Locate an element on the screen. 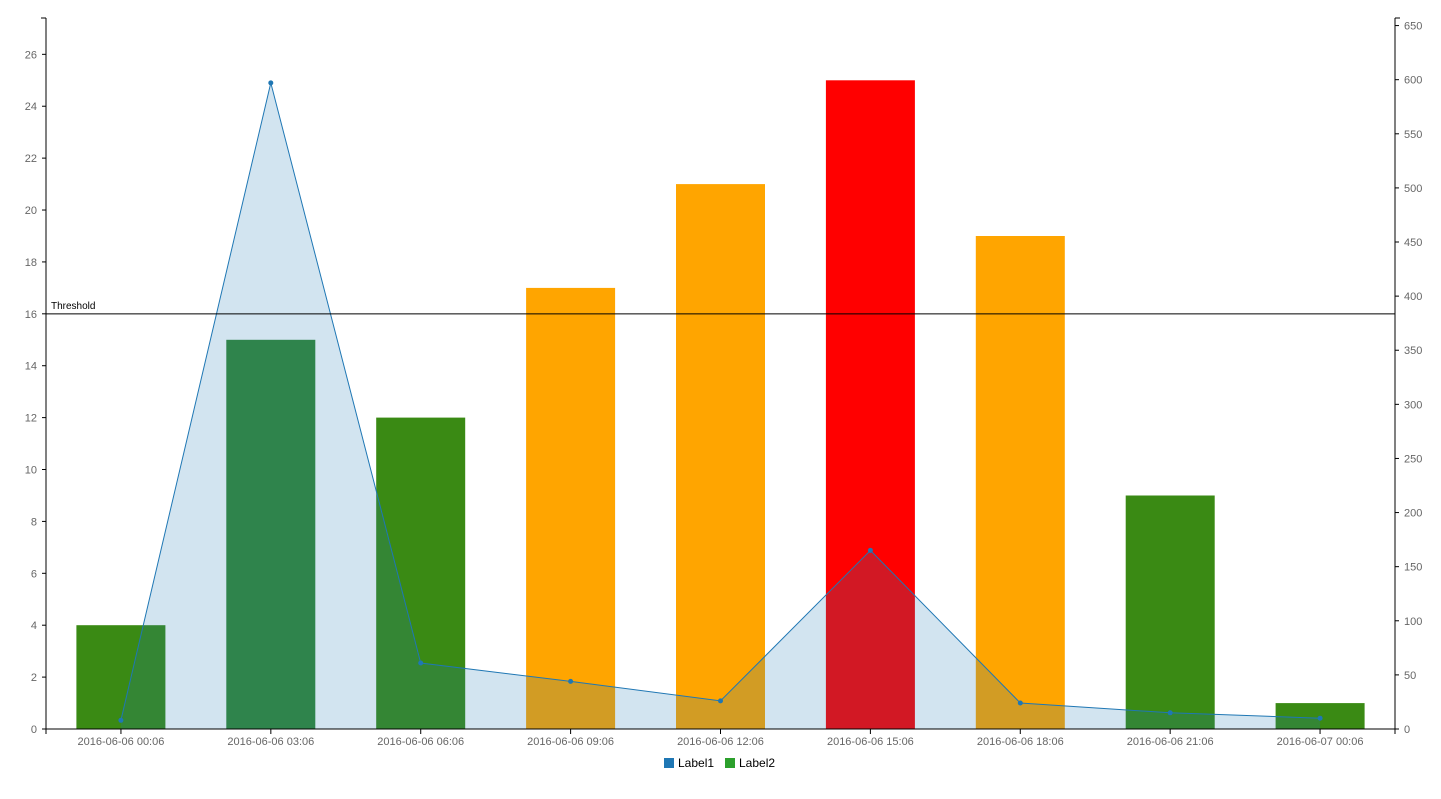 This screenshot has width=1441, height=799. y2-tick-label-12: 600 is located at coordinates (1413, 81).